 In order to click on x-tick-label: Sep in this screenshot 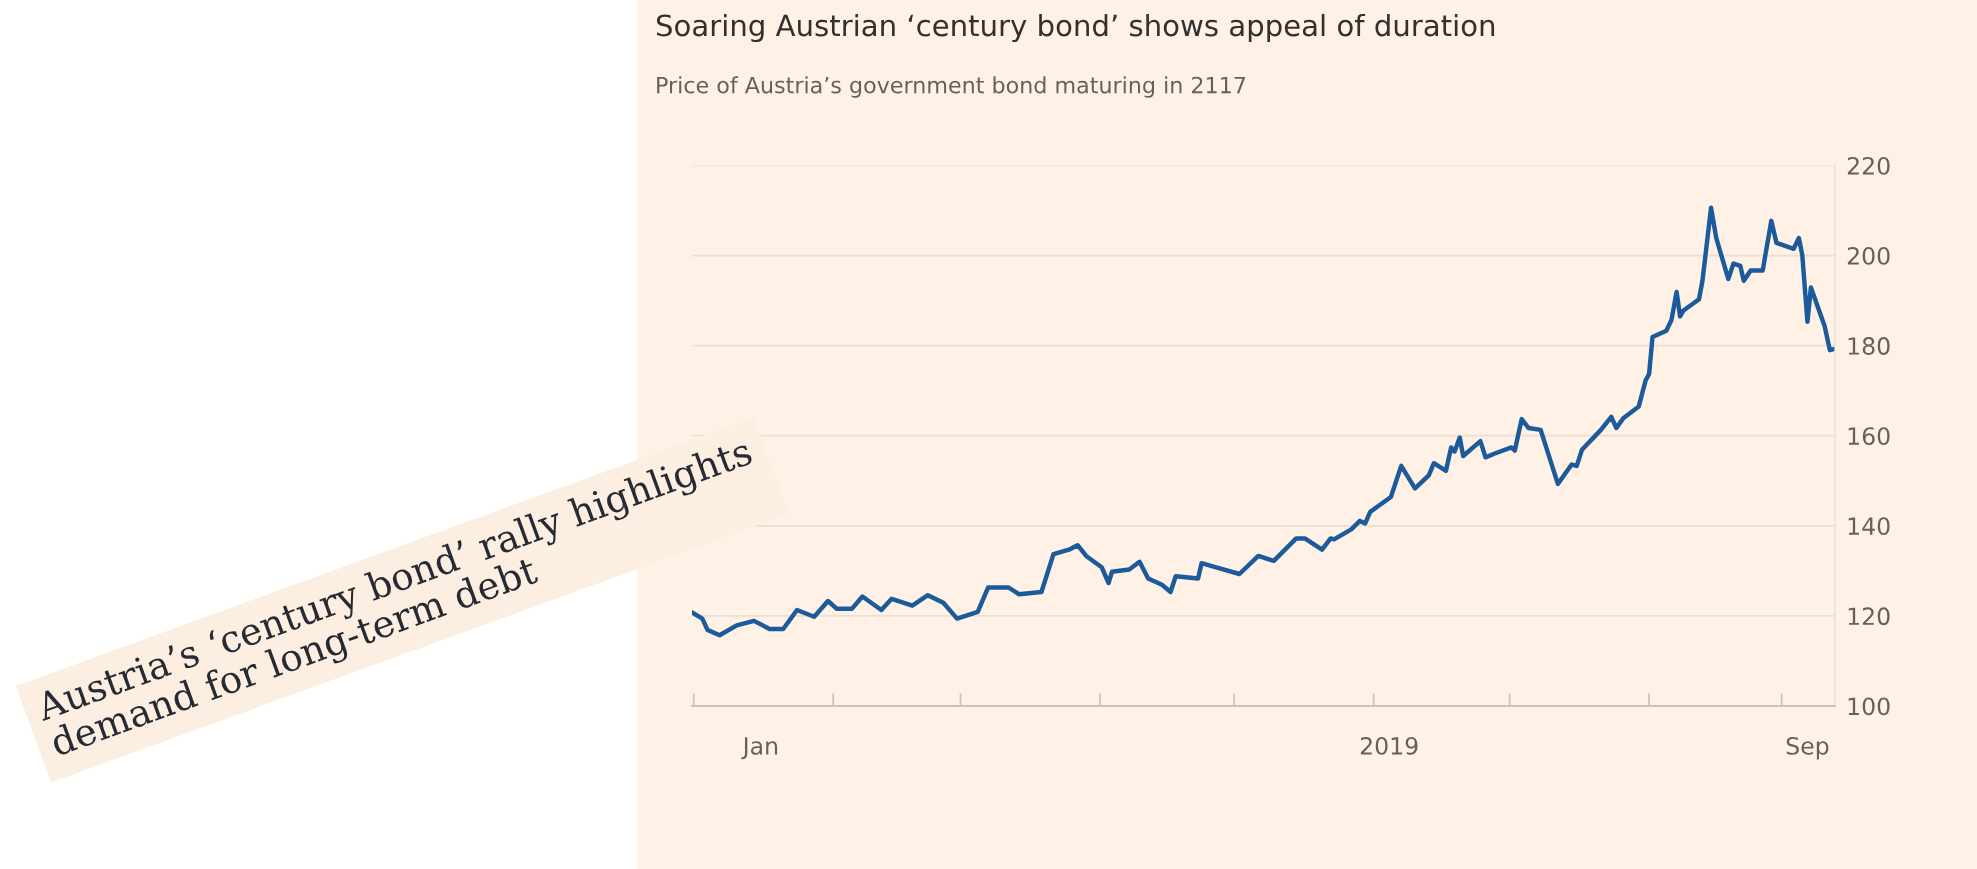, I will do `click(1807, 748)`.